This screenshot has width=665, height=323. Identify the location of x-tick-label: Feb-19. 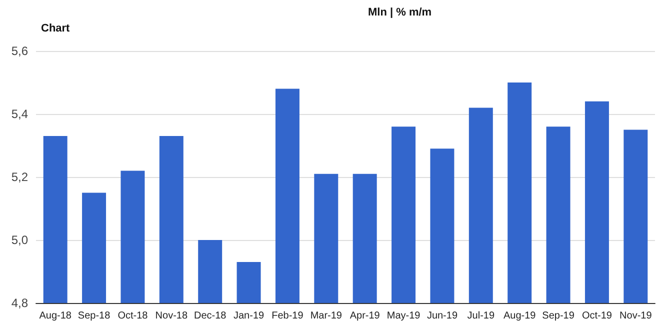
(288, 316).